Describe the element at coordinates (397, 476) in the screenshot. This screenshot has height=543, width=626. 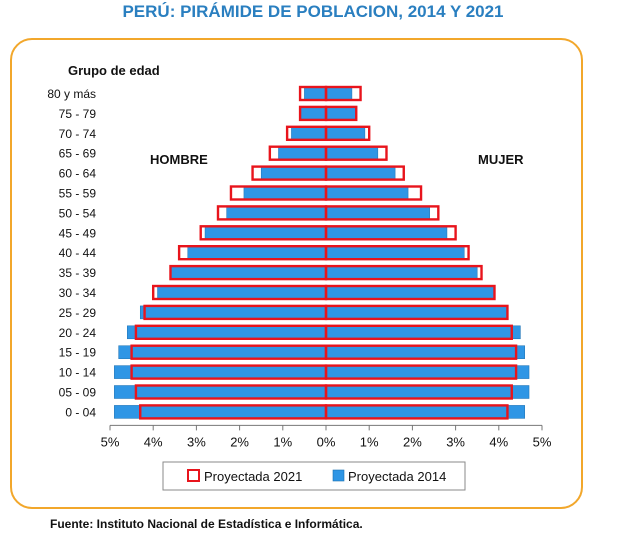
I see `legend-label-2014: Proyectada 2014` at that location.